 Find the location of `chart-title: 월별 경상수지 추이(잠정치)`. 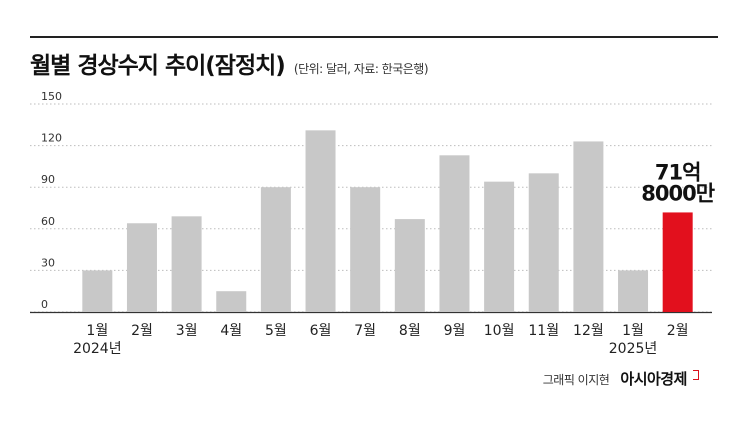

chart-title: 월별 경상수지 추이(잠정치) is located at coordinates (158, 66).